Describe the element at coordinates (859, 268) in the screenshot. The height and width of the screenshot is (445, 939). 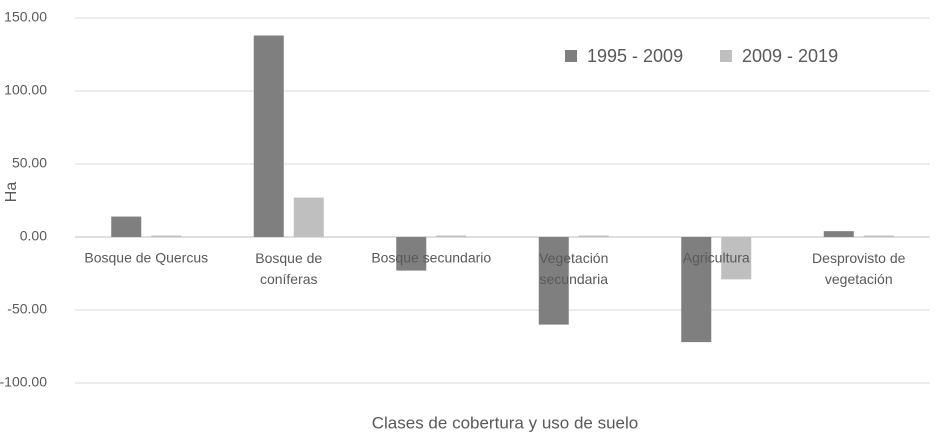
I see `x-tick-label: Desprovisto de vegetación` at that location.